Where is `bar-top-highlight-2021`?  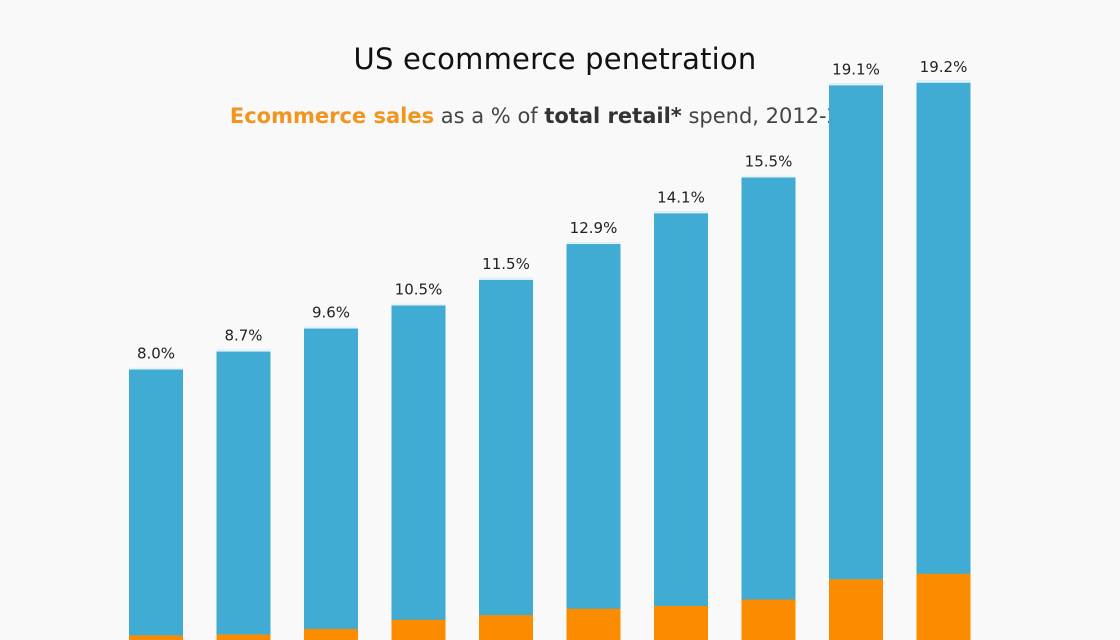
bar-top-highlight-2021 is located at coordinates (943, 81).